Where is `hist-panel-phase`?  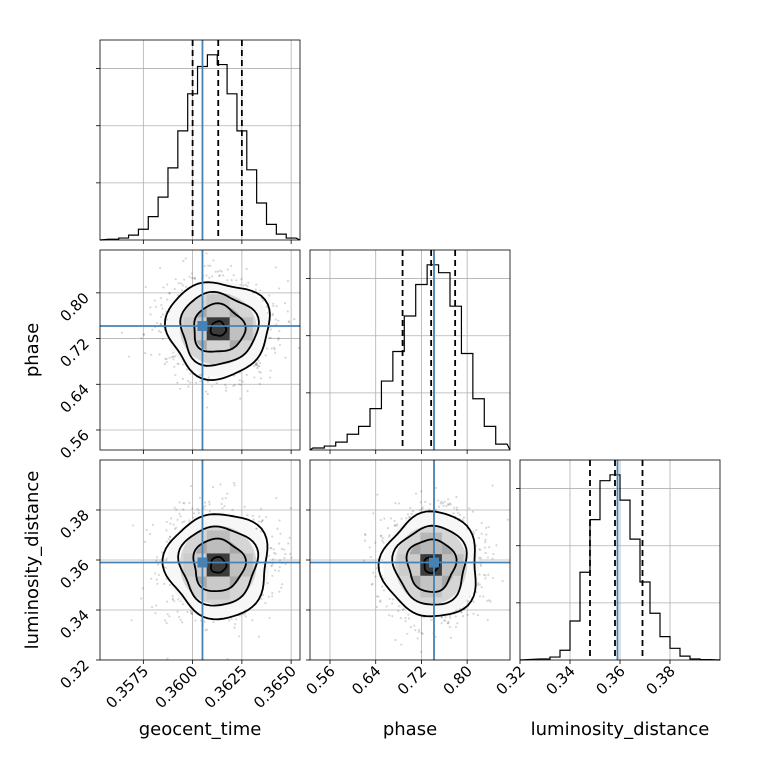 hist-panel-phase is located at coordinates (408, 350).